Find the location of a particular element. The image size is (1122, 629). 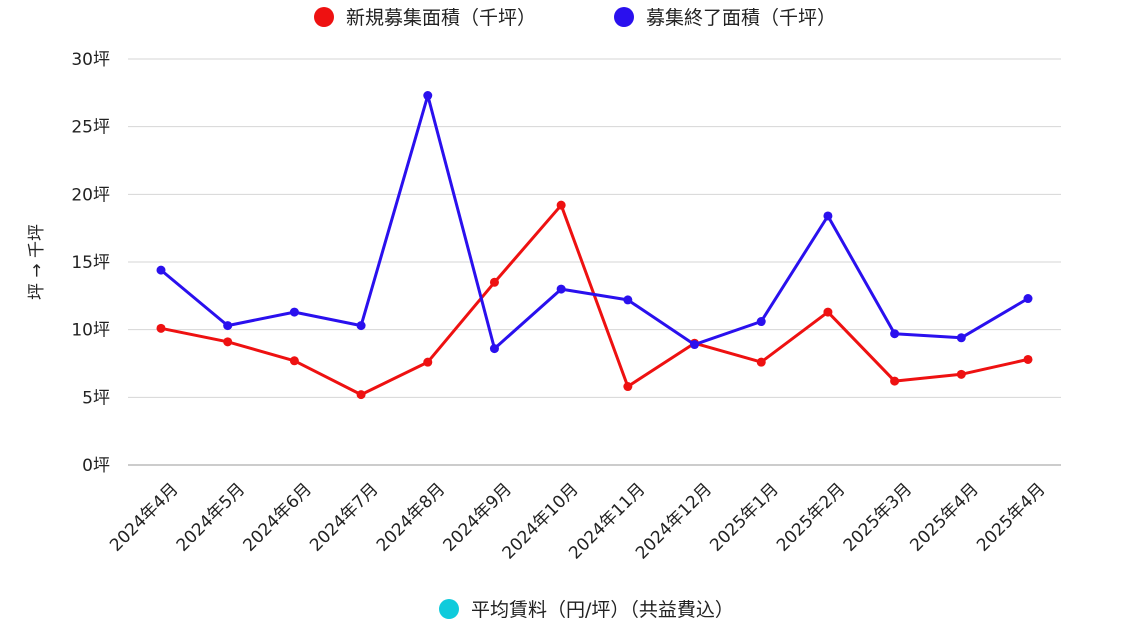

legend-label: 平均賃料（円/坪）（共益費込） is located at coordinates (602, 610).